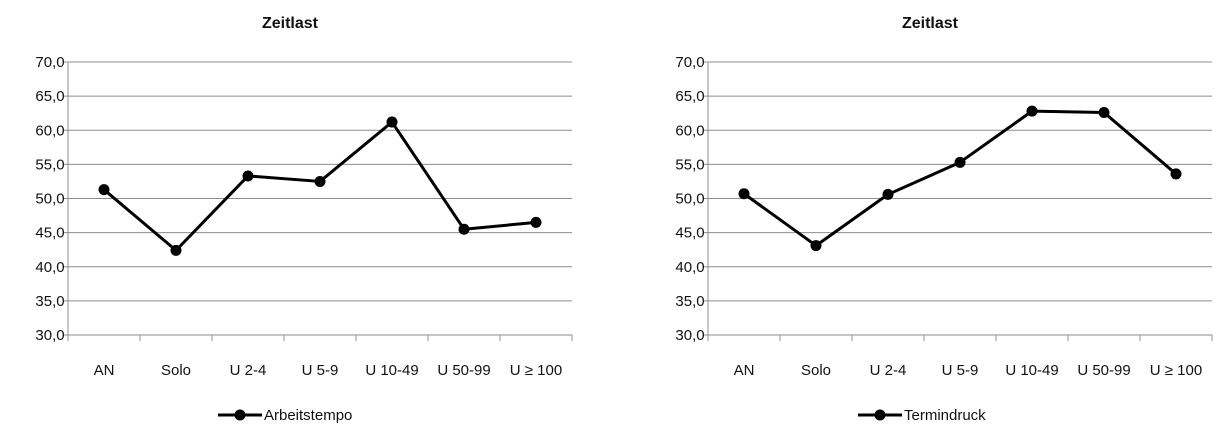 The height and width of the screenshot is (432, 1218). What do you see at coordinates (308, 415) in the screenshot?
I see `legend-label: Arbeitstempo` at bounding box center [308, 415].